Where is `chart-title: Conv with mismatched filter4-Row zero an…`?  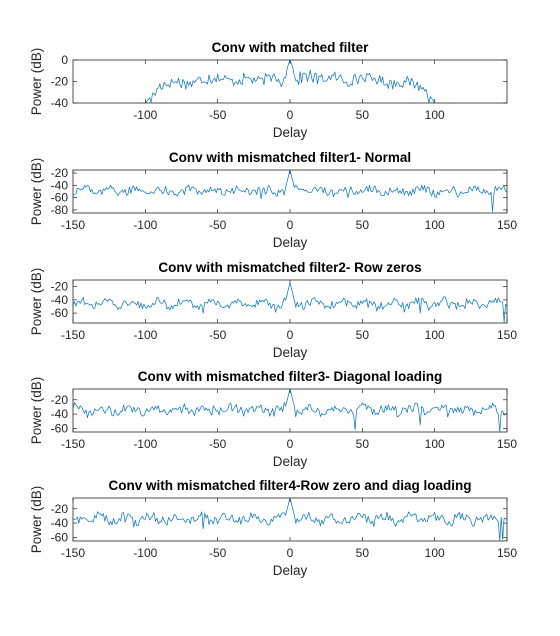
chart-title: Conv with mismatched filter4-Row zero an… is located at coordinates (289, 485).